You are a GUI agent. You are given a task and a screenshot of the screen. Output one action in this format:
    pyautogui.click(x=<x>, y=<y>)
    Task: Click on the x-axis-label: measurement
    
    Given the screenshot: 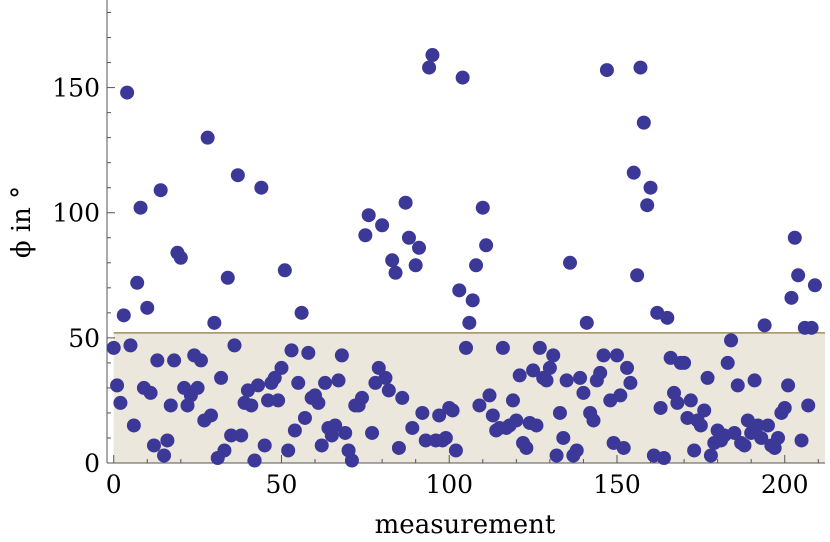 What is the action you would take?
    pyautogui.click(x=465, y=525)
    